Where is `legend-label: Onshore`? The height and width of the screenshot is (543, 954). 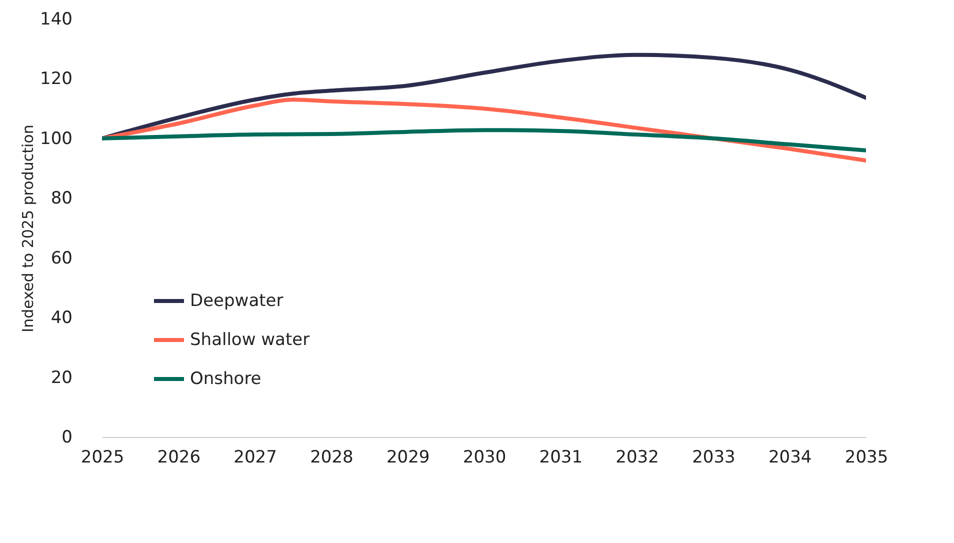 legend-label: Onshore is located at coordinates (226, 379).